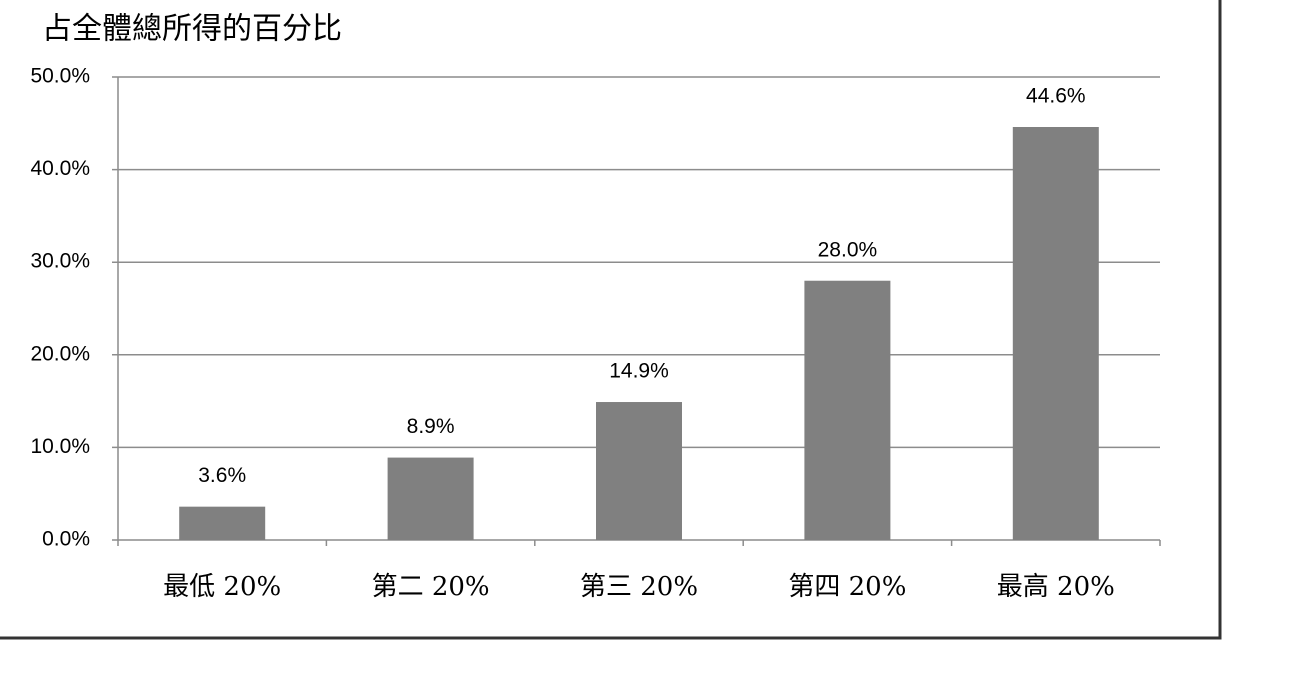 This screenshot has width=1304, height=690. What do you see at coordinates (60, 168) in the screenshot?
I see `y-tick-label: 40.0%` at bounding box center [60, 168].